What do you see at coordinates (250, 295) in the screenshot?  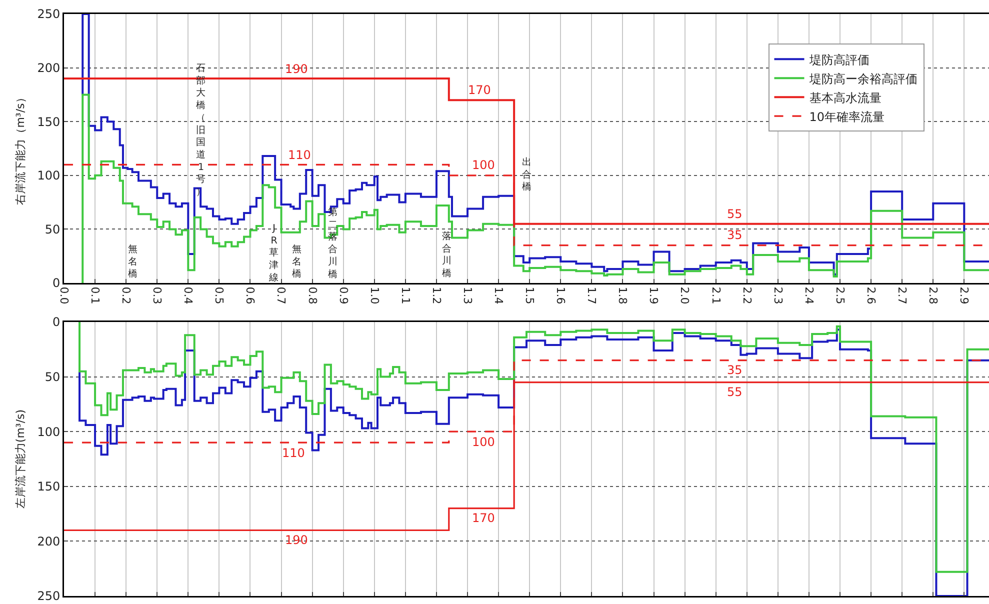 I see `x-tick-label: 0.6` at bounding box center [250, 295].